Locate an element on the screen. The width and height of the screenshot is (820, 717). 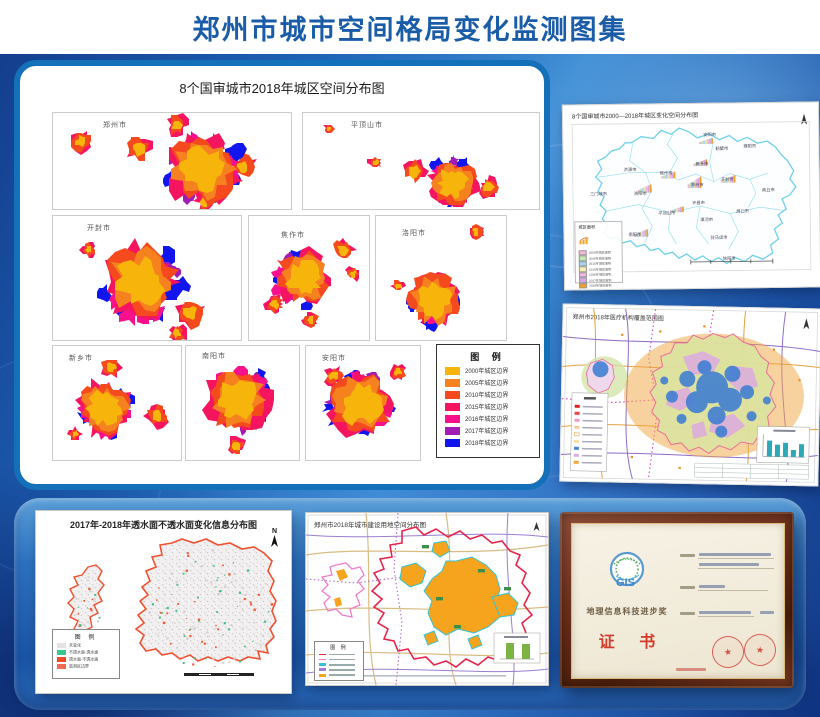
cert-date-line is located at coordinates (691, 669).